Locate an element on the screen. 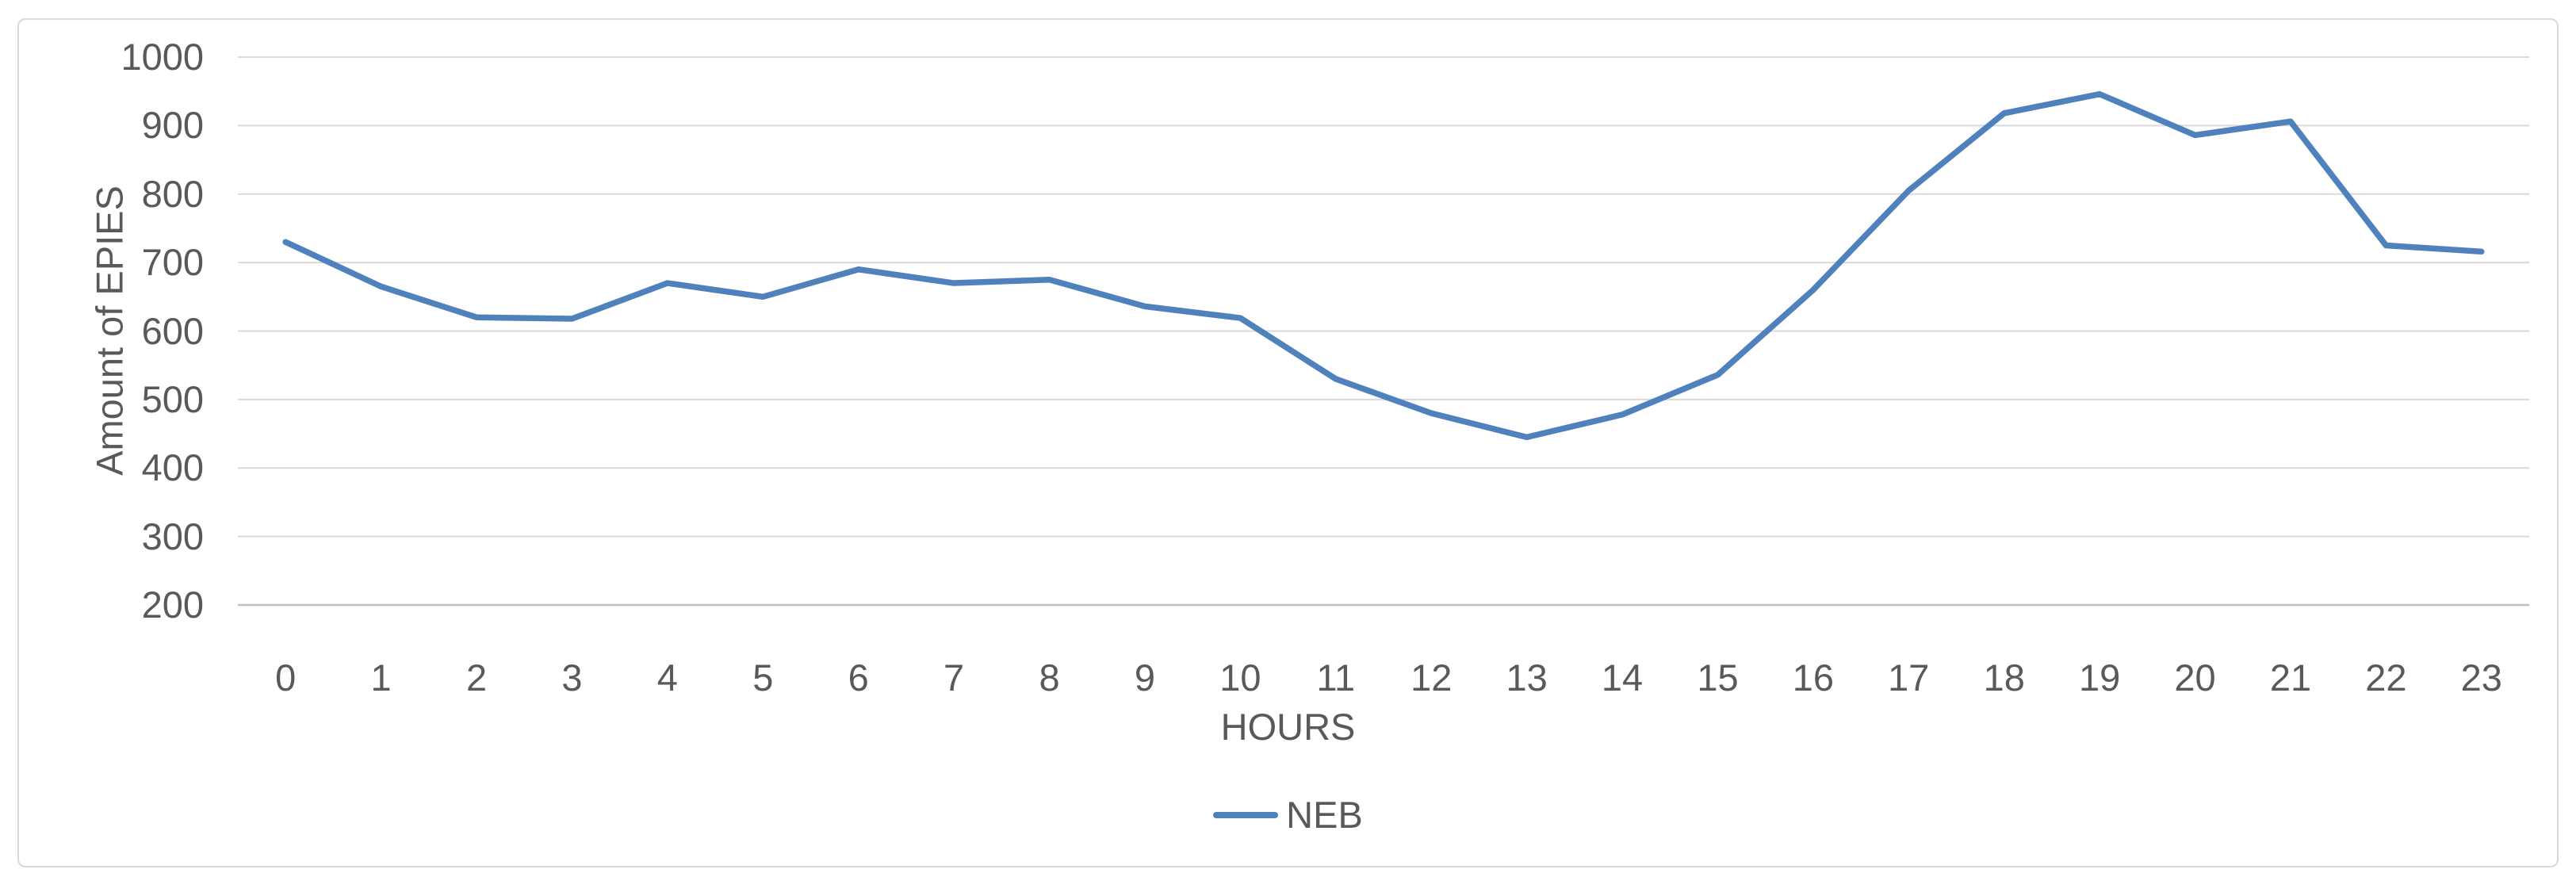 The height and width of the screenshot is (892, 2576). y-tick-label: 800 is located at coordinates (172, 193).